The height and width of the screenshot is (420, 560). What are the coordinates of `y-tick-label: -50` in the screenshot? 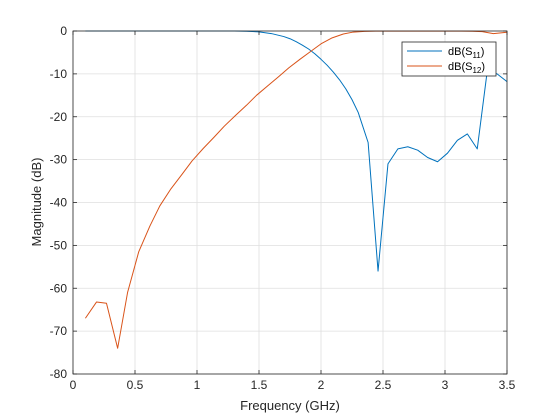 It's located at (59, 245).